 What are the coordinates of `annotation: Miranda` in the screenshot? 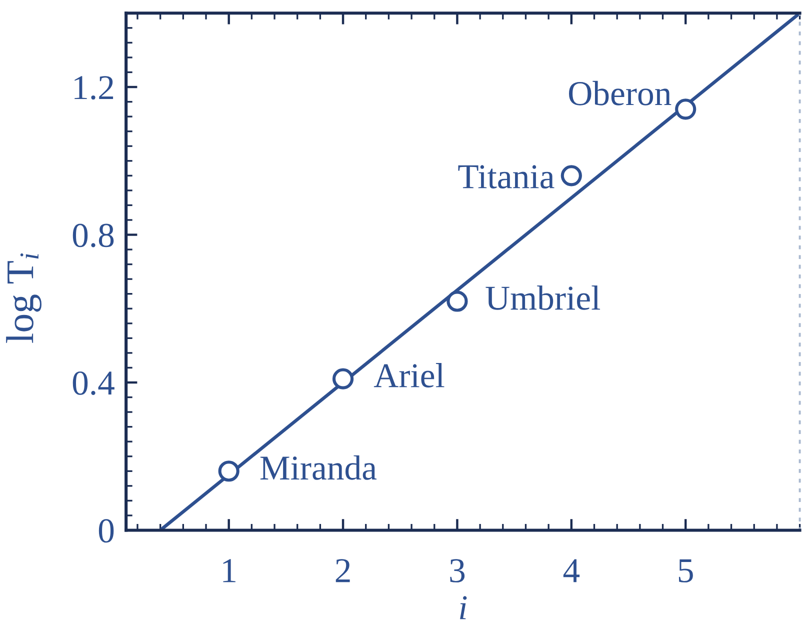 It's located at (318, 467).